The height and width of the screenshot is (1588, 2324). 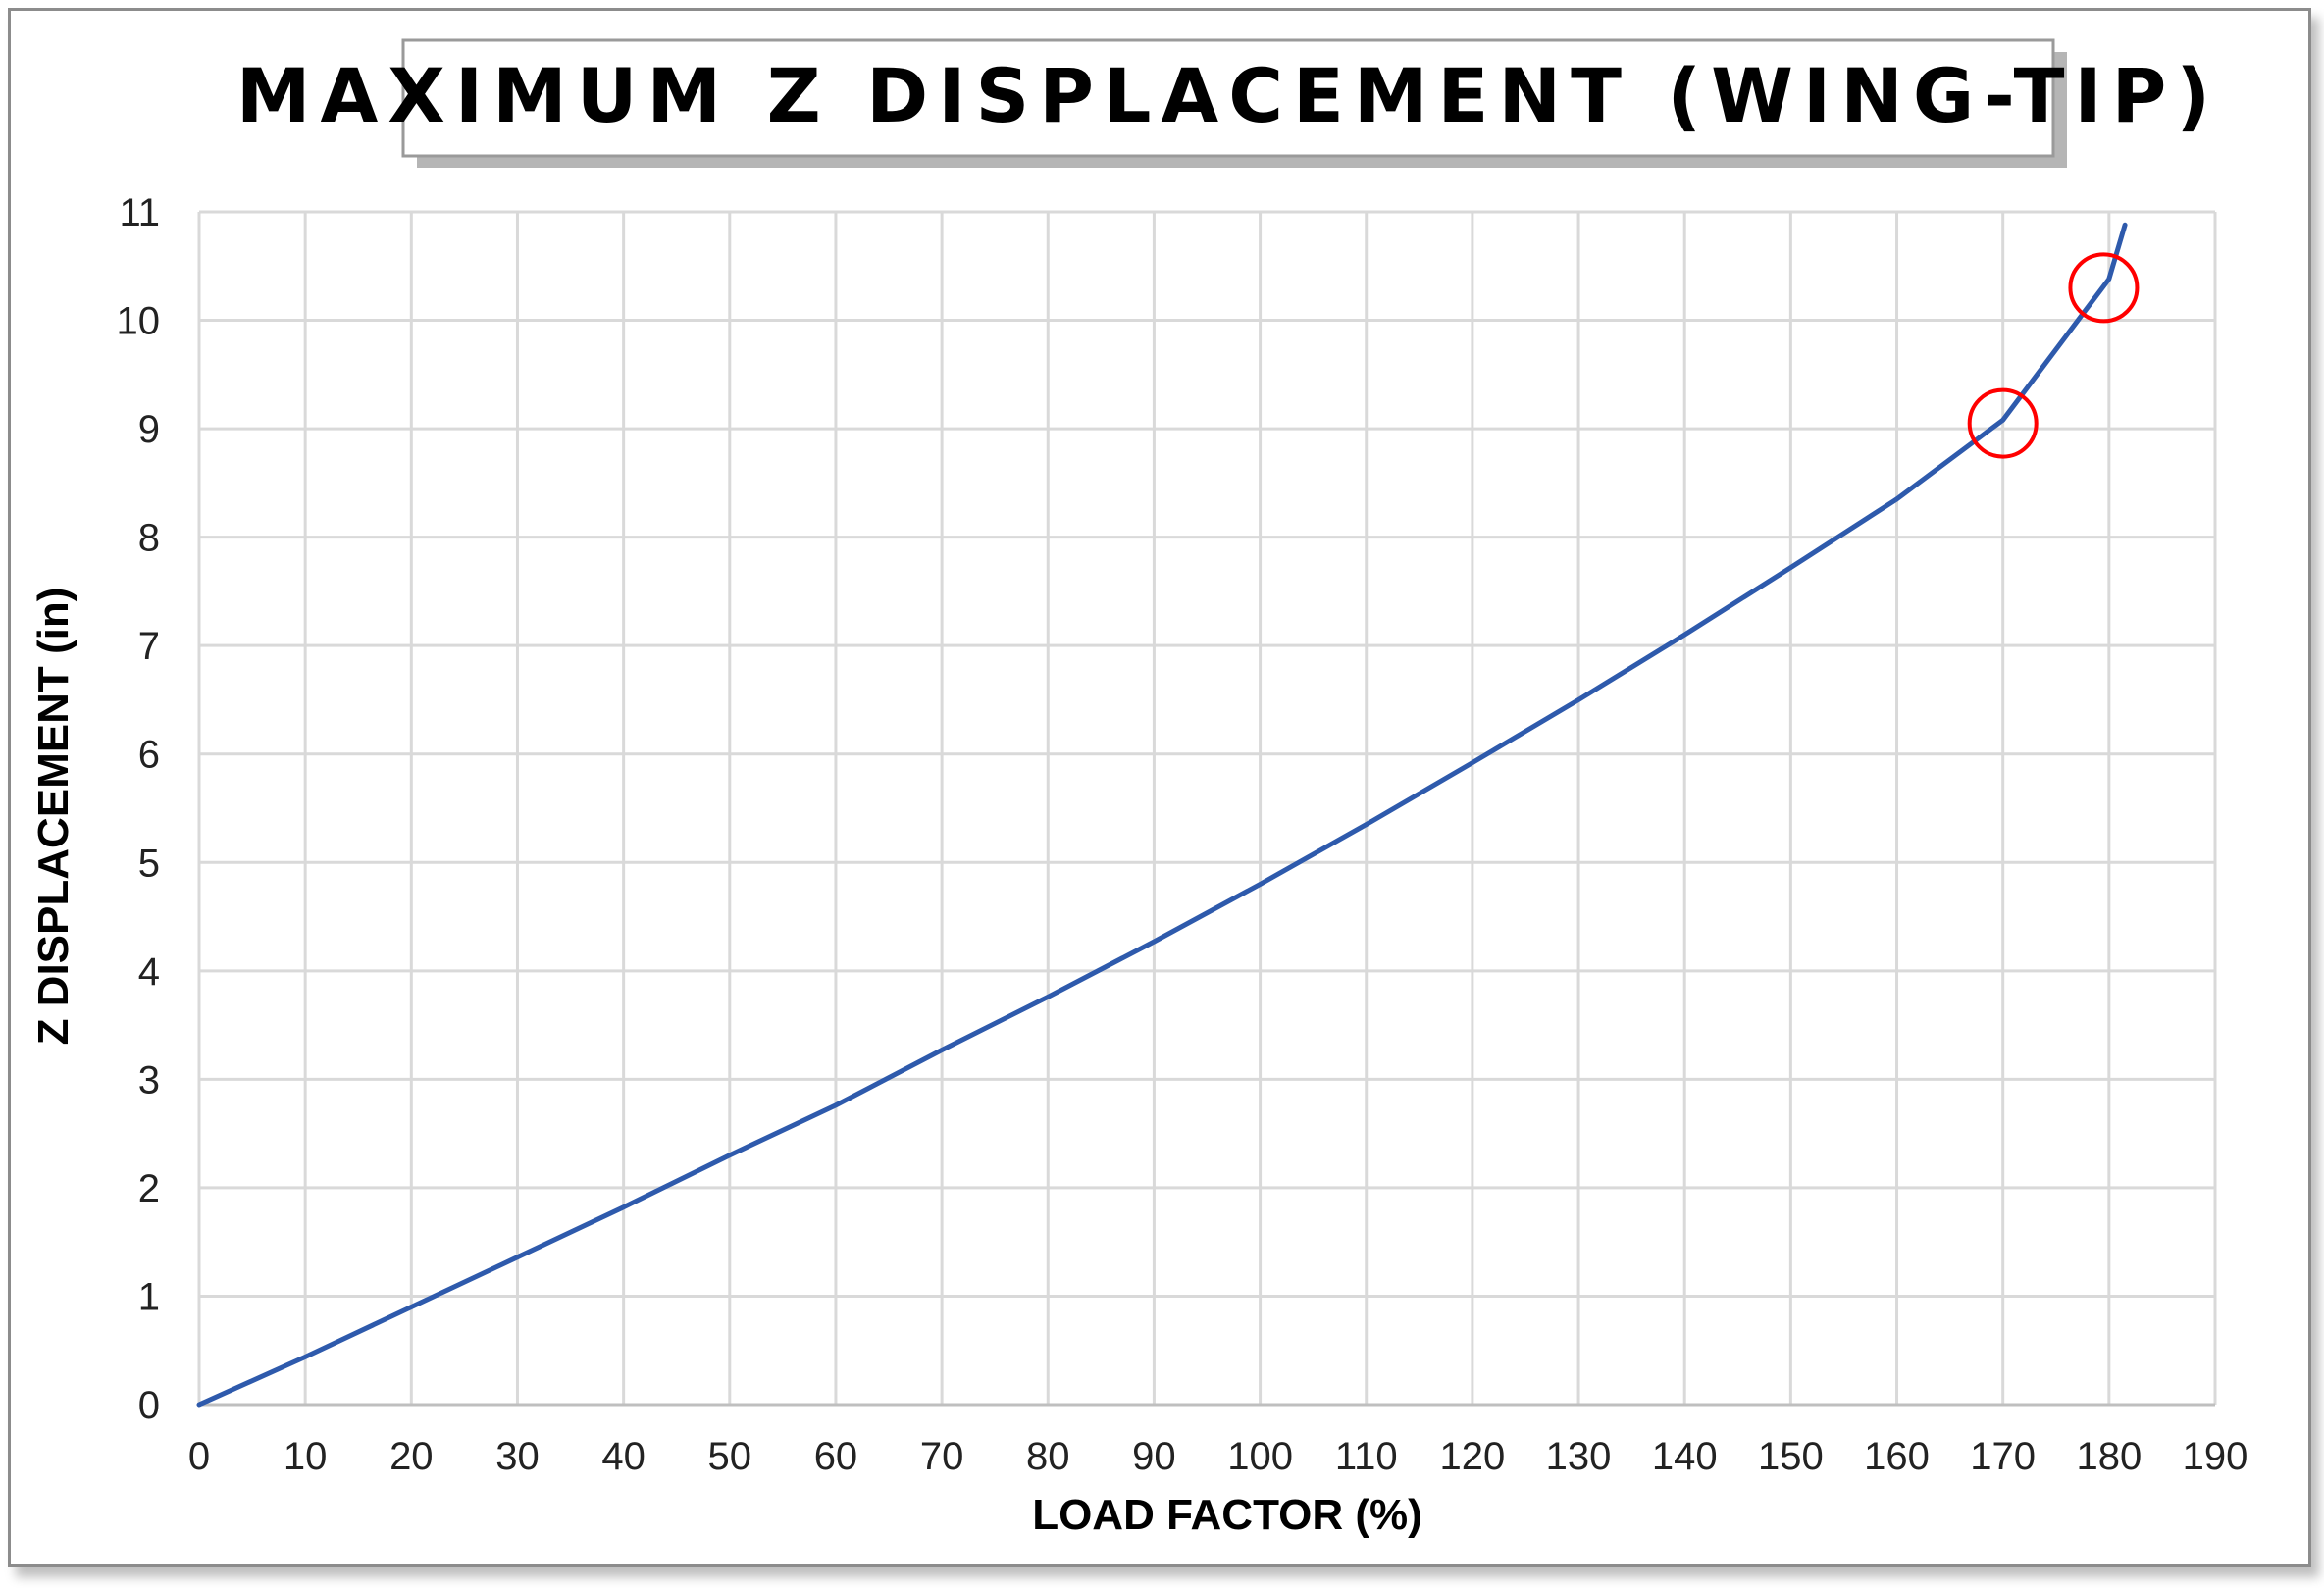 What do you see at coordinates (1366, 1456) in the screenshot?
I see `x-tick-label: 110` at bounding box center [1366, 1456].